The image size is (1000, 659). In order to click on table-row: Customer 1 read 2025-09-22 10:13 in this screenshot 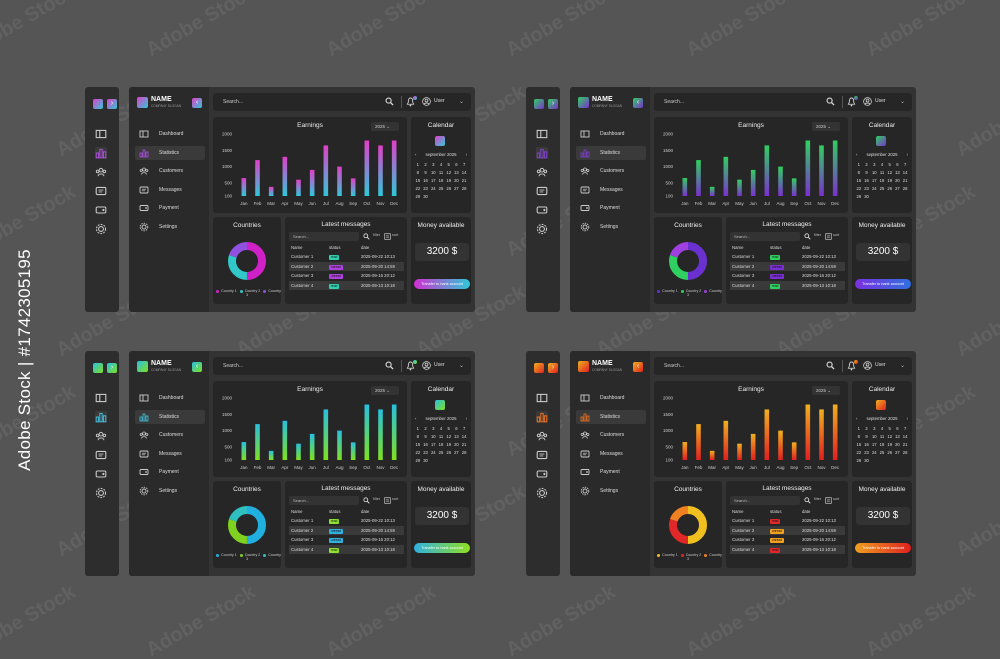, I will do `click(346, 257)`.